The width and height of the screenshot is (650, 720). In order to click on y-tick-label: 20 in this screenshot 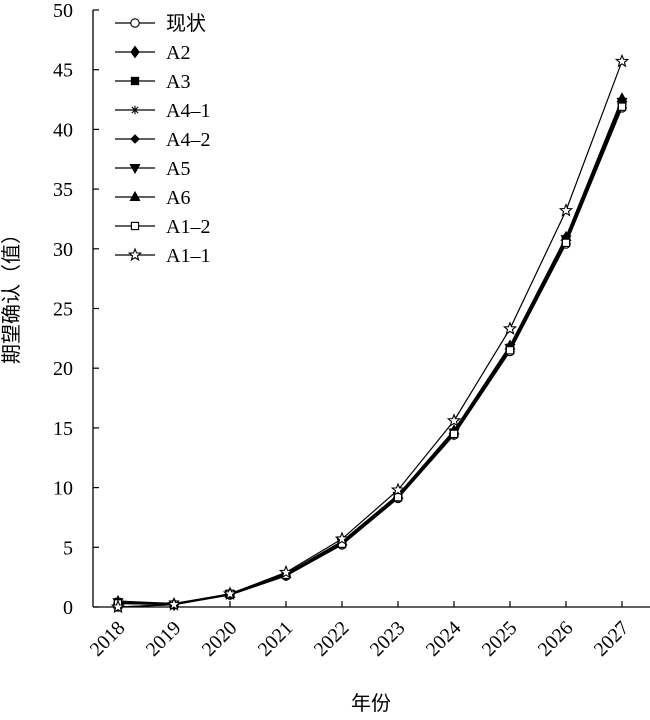, I will do `click(63, 369)`.